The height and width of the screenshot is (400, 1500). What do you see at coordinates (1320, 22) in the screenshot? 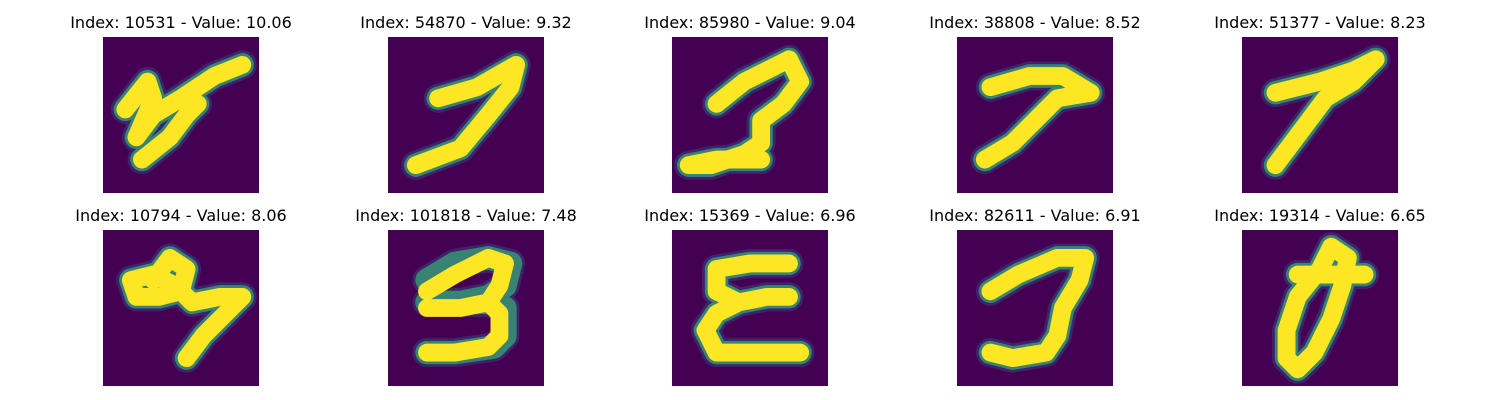
I see `panel-title: Index: 51377 - Value: 8.23` at bounding box center [1320, 22].